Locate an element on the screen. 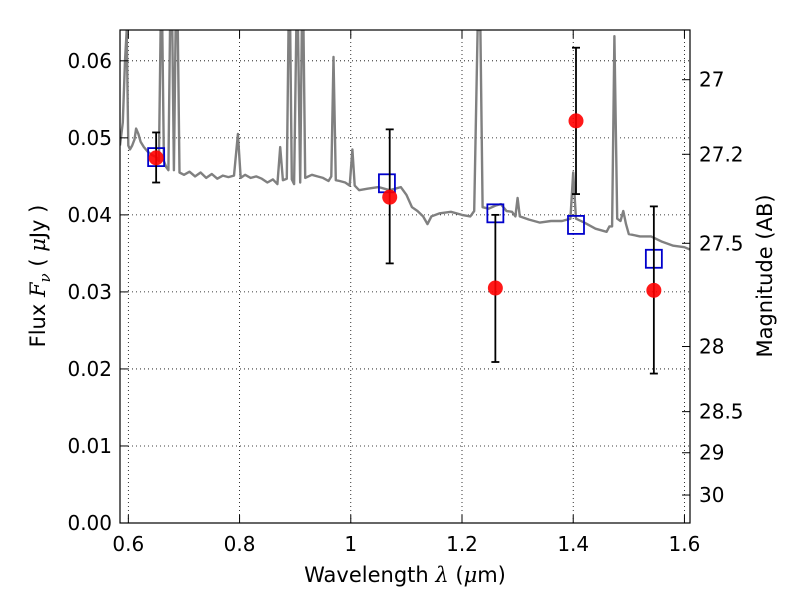 The width and height of the screenshot is (800, 600). x-tick-label: 1.4 is located at coordinates (573, 544).